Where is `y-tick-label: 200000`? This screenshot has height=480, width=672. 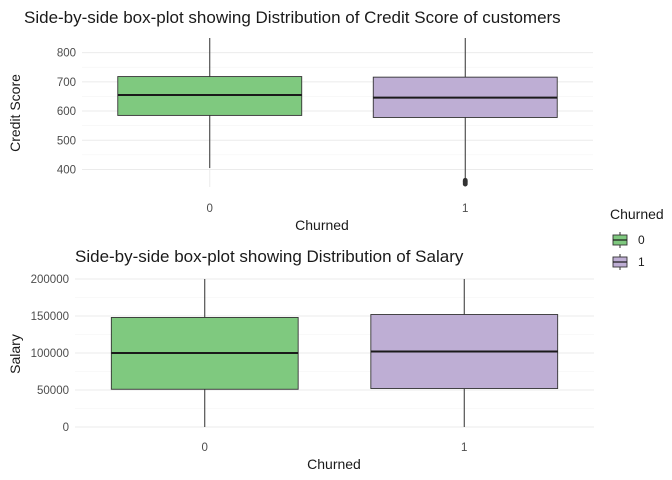
y-tick-label: 200000 is located at coordinates (50, 280).